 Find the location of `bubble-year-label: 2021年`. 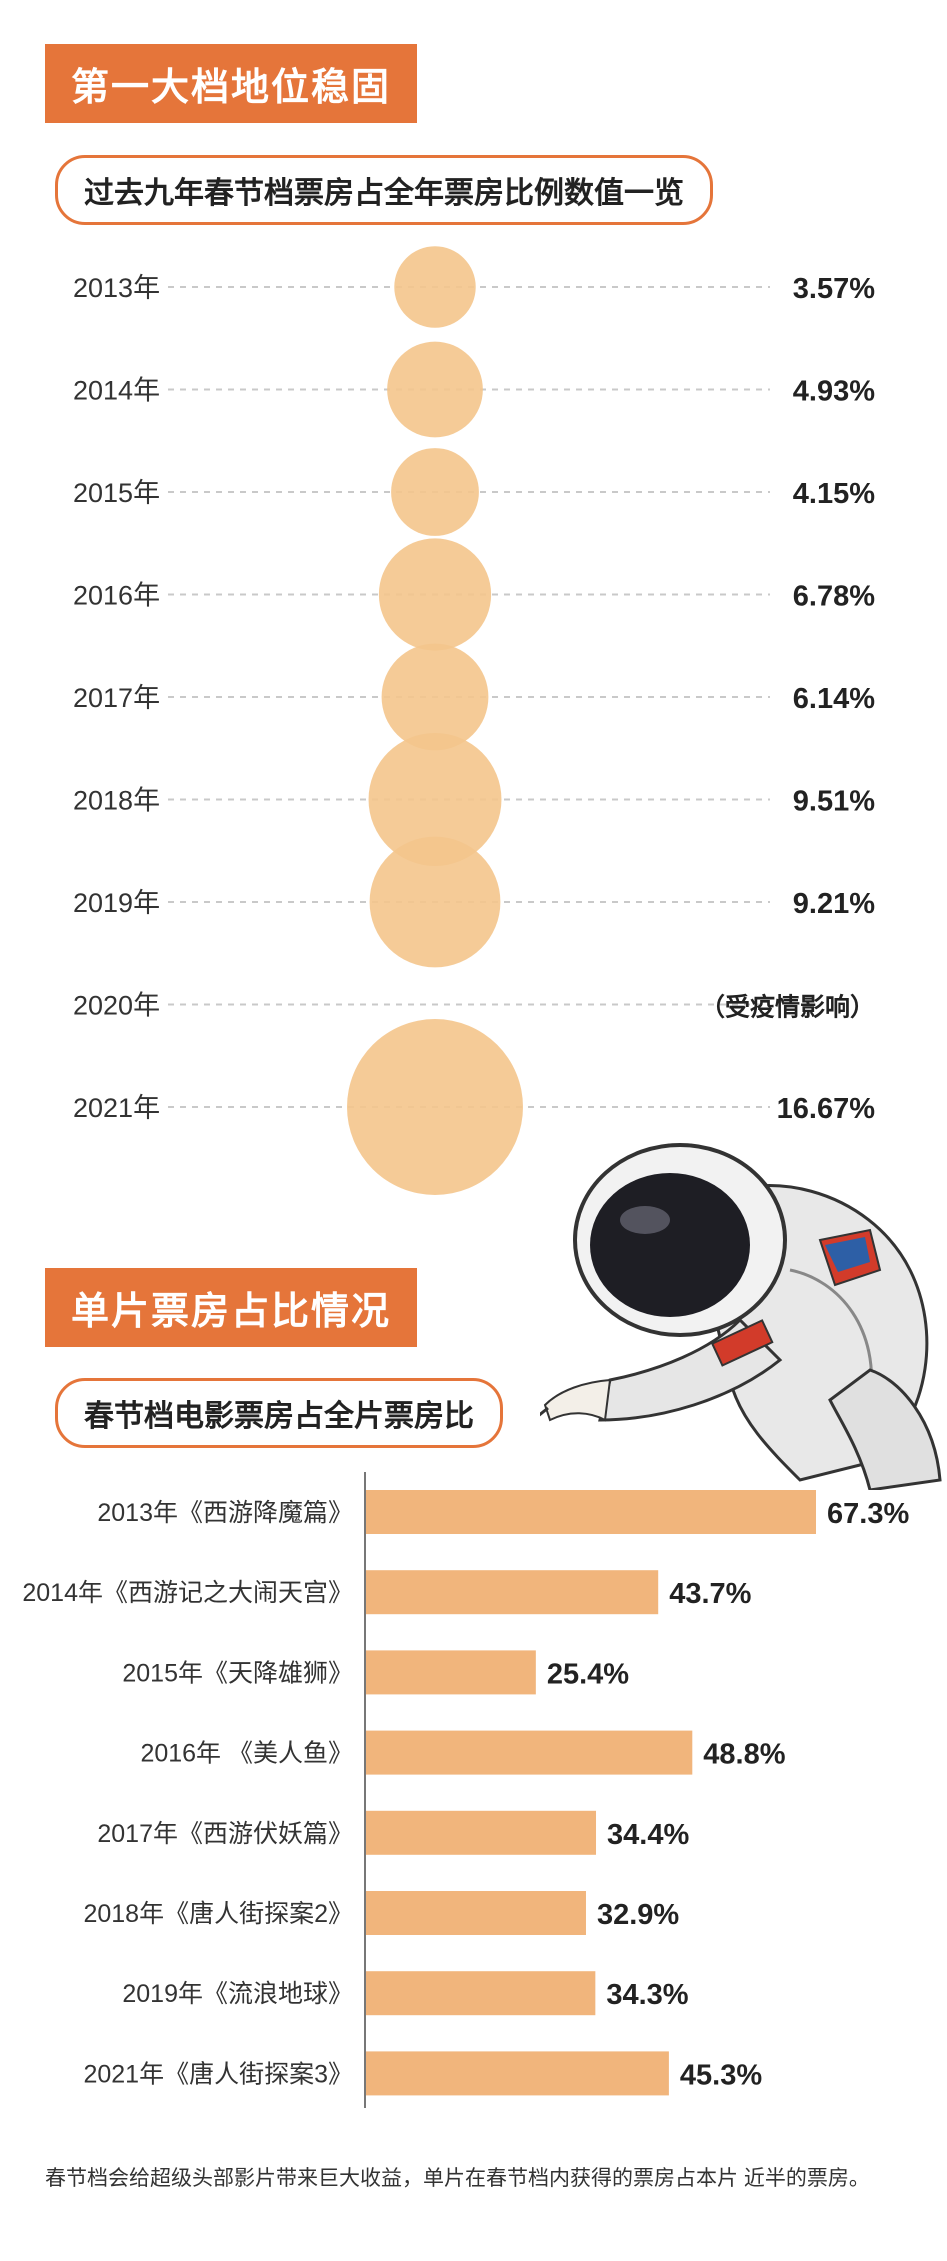

bubble-year-label: 2021年 is located at coordinates (116, 1108).